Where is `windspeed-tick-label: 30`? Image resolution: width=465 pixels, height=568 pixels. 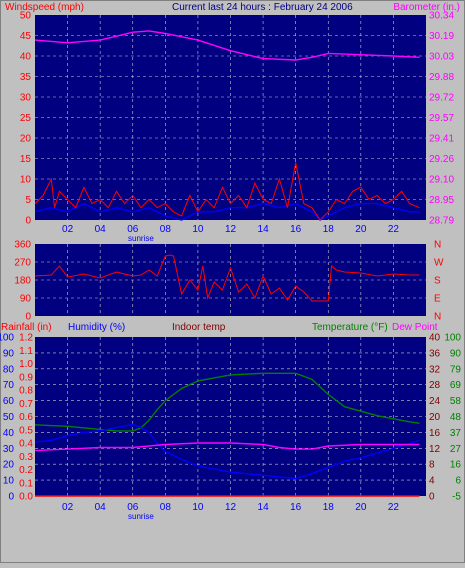
windspeed-tick-label: 30 is located at coordinates (26, 98).